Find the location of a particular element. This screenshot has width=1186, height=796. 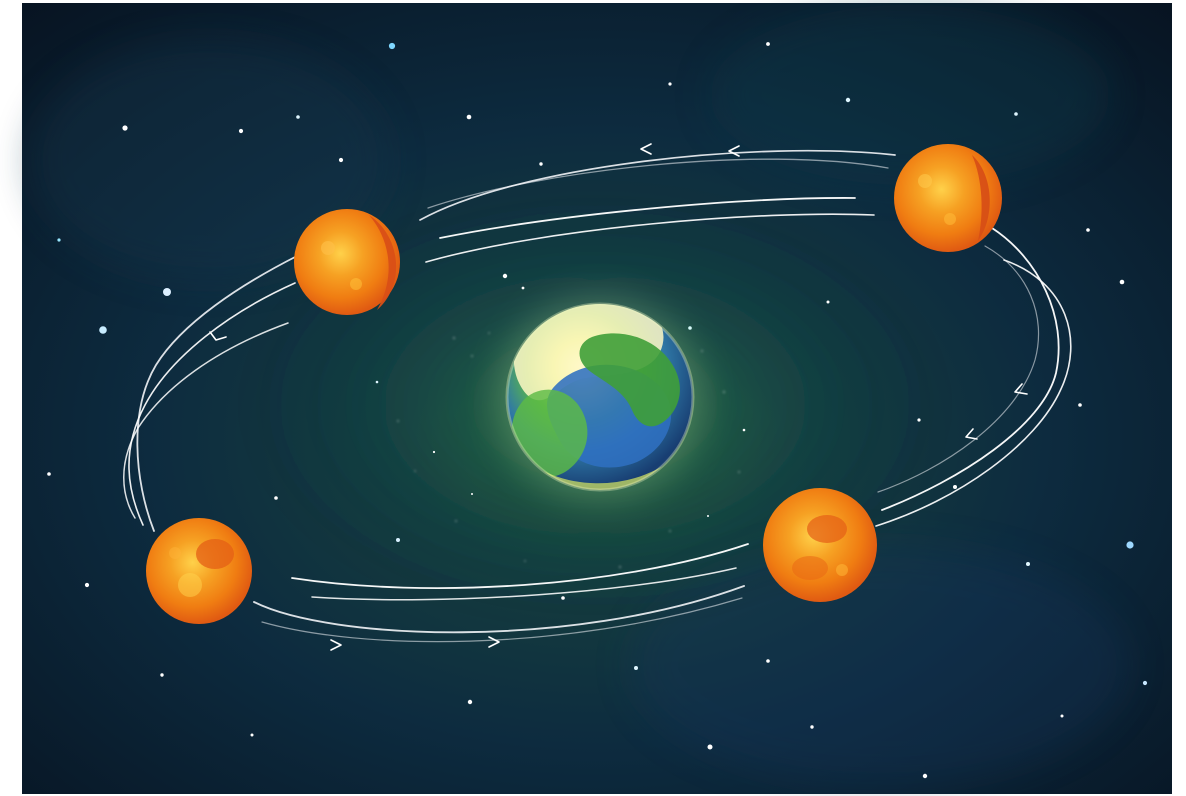

speckle-texture is located at coordinates (568, 450).